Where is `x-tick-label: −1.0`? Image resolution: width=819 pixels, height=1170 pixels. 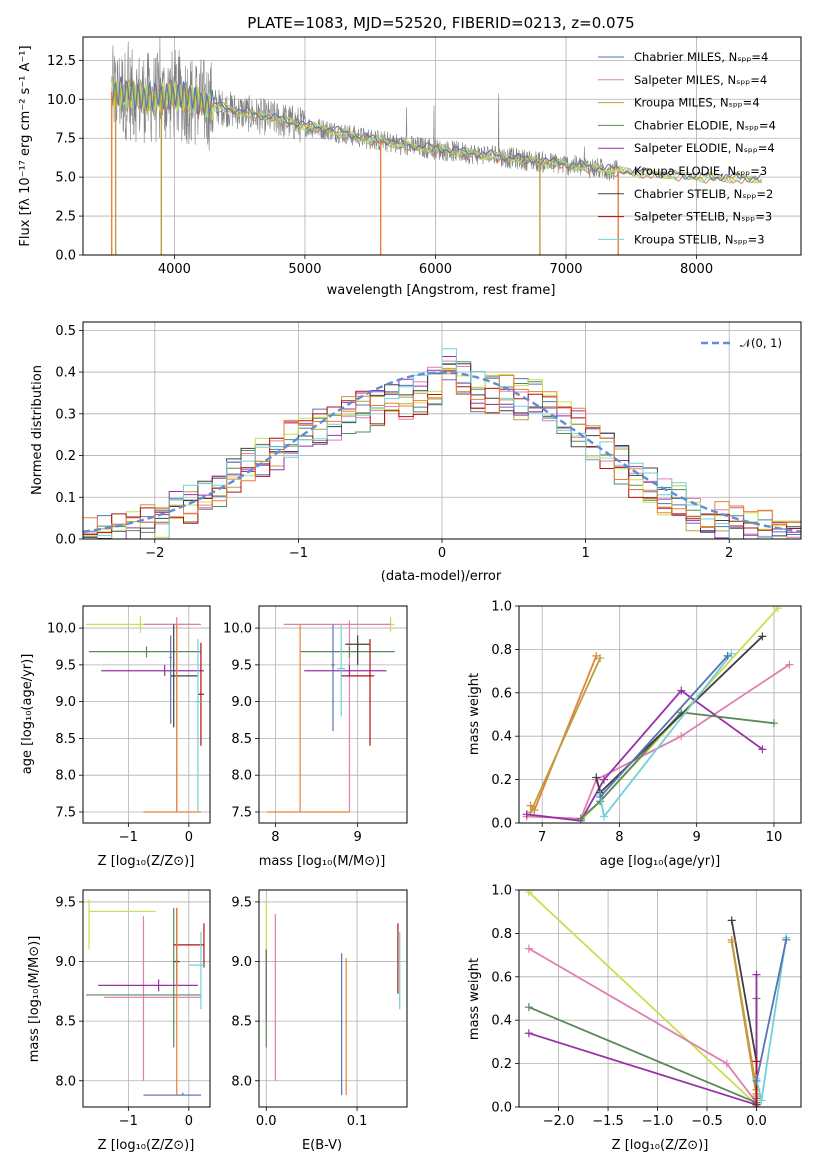
x-tick-label: −1.0 is located at coordinates (658, 1121).